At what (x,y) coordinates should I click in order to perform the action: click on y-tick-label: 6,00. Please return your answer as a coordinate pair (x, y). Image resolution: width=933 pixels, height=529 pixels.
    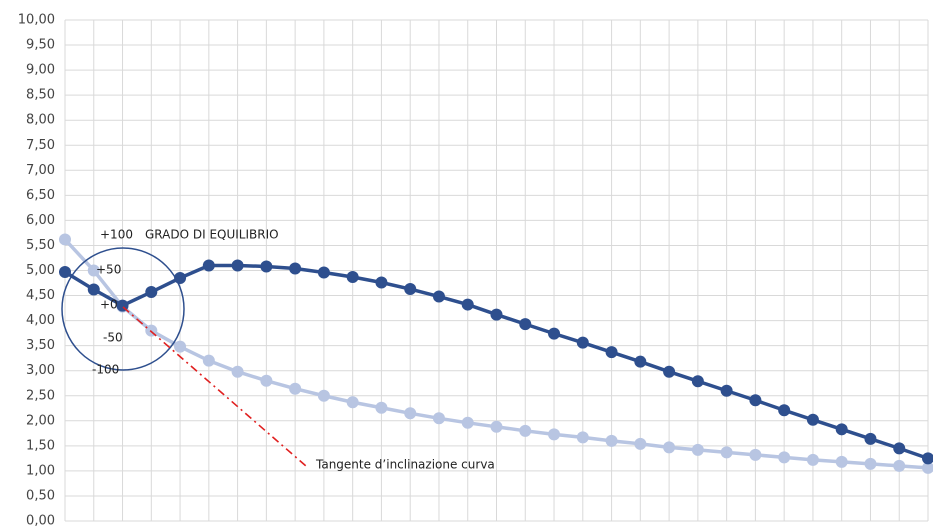
    Looking at the image, I should click on (40, 220).